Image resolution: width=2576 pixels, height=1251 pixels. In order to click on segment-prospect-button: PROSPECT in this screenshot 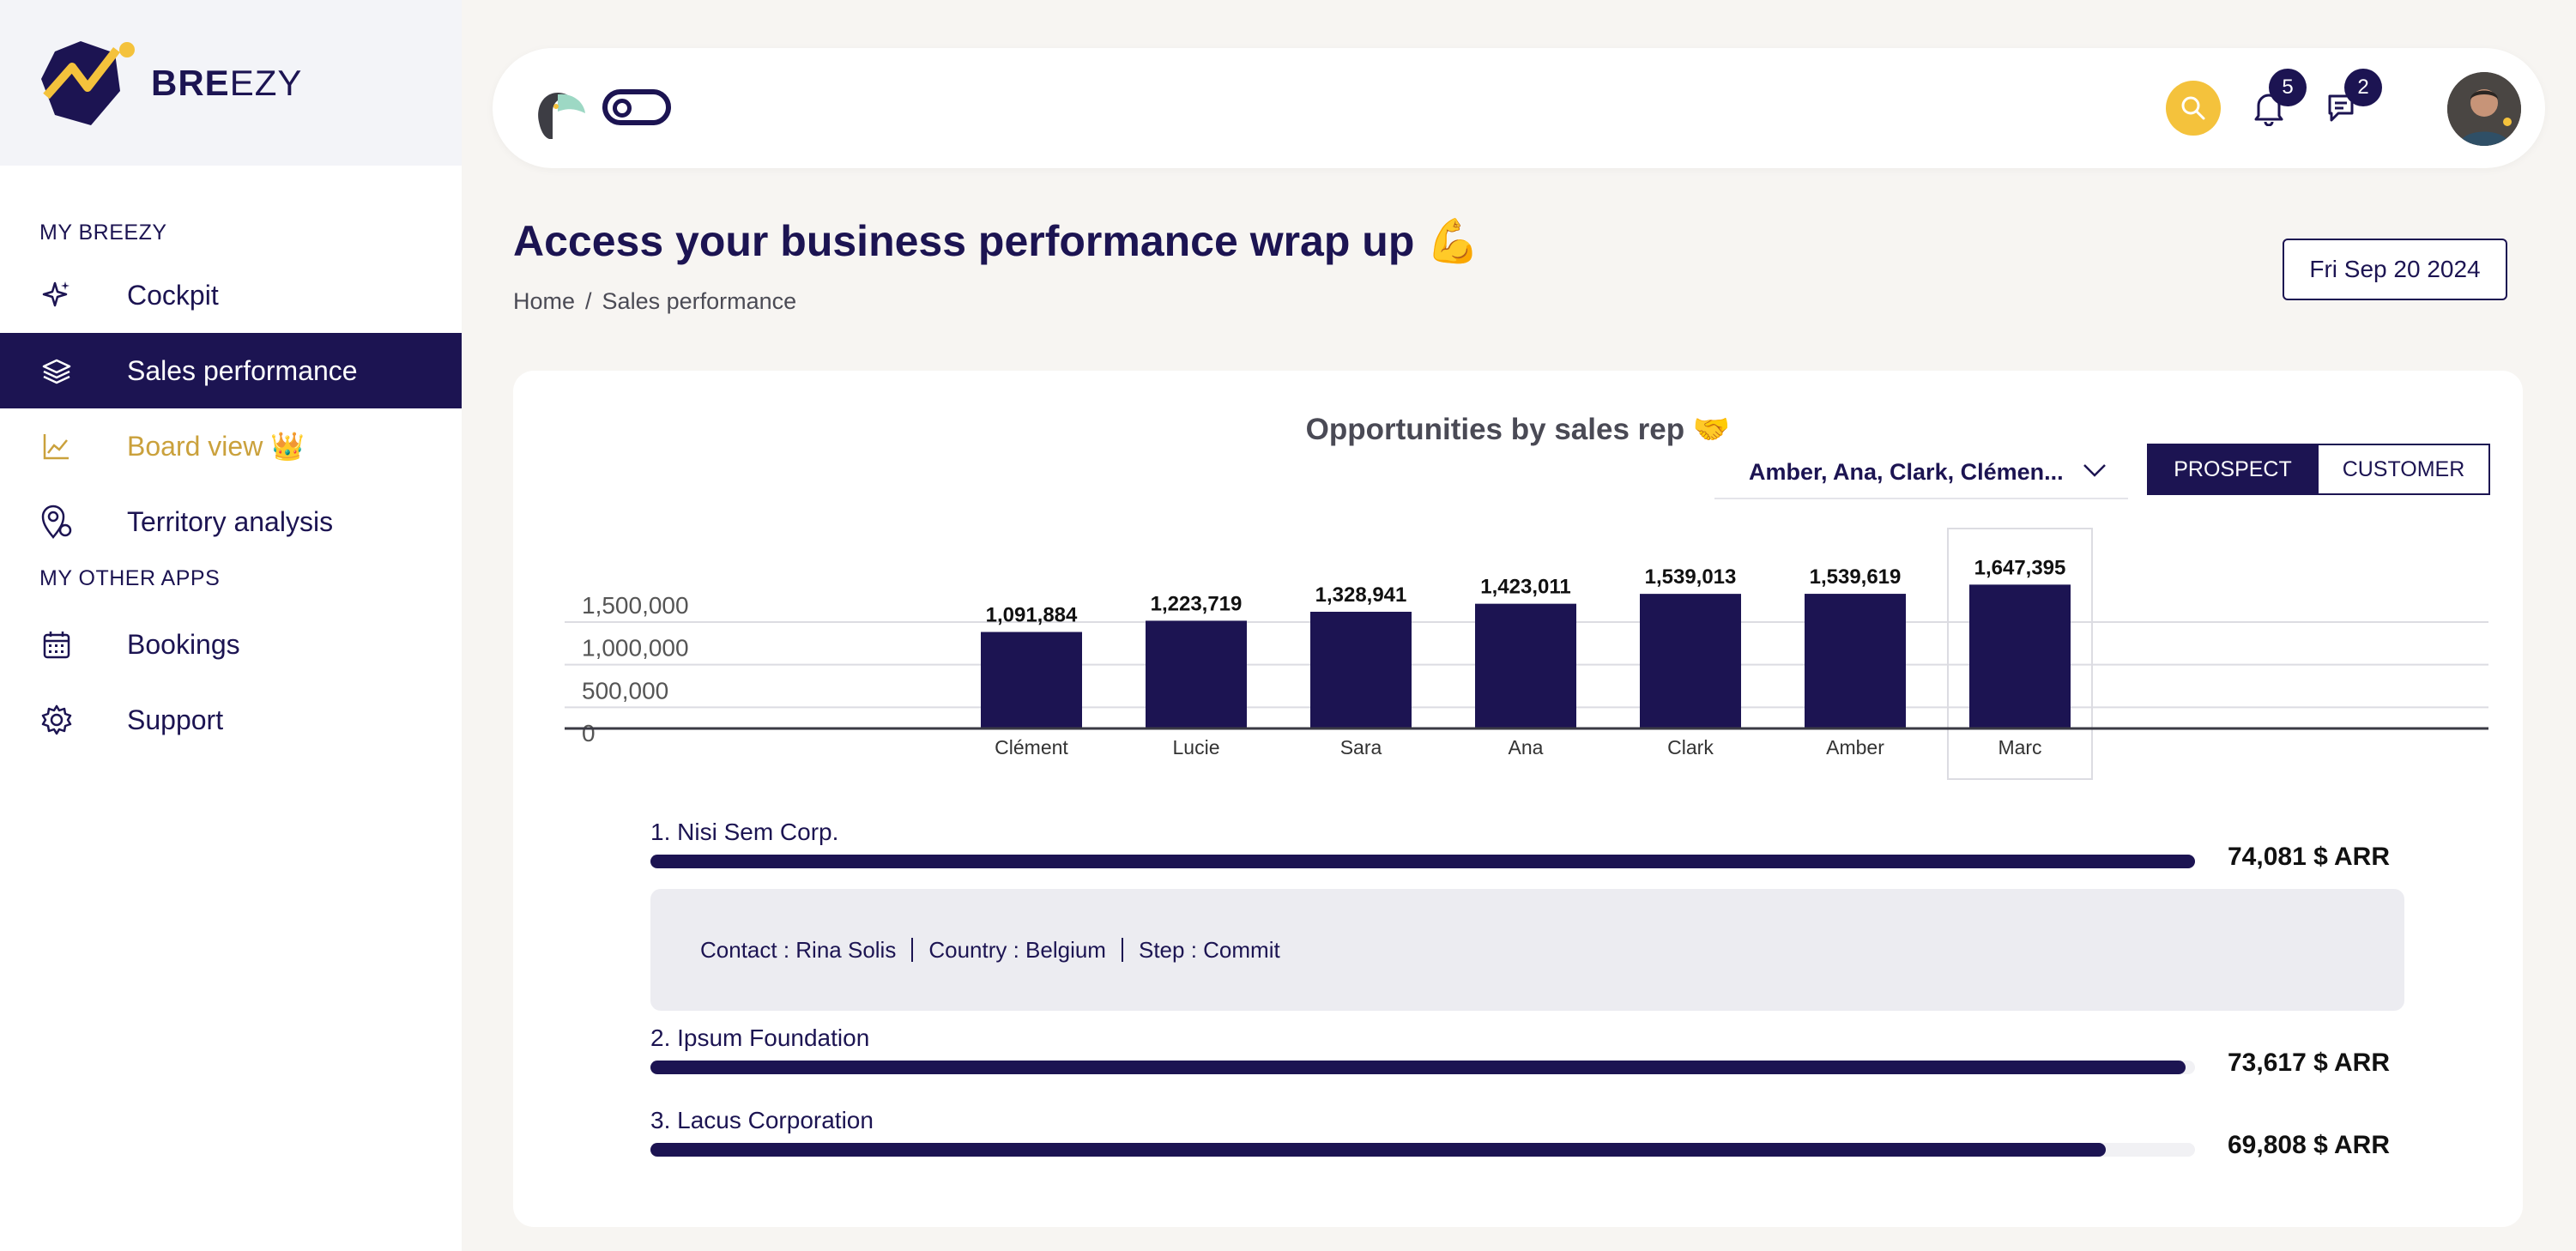, I will do `click(2233, 470)`.